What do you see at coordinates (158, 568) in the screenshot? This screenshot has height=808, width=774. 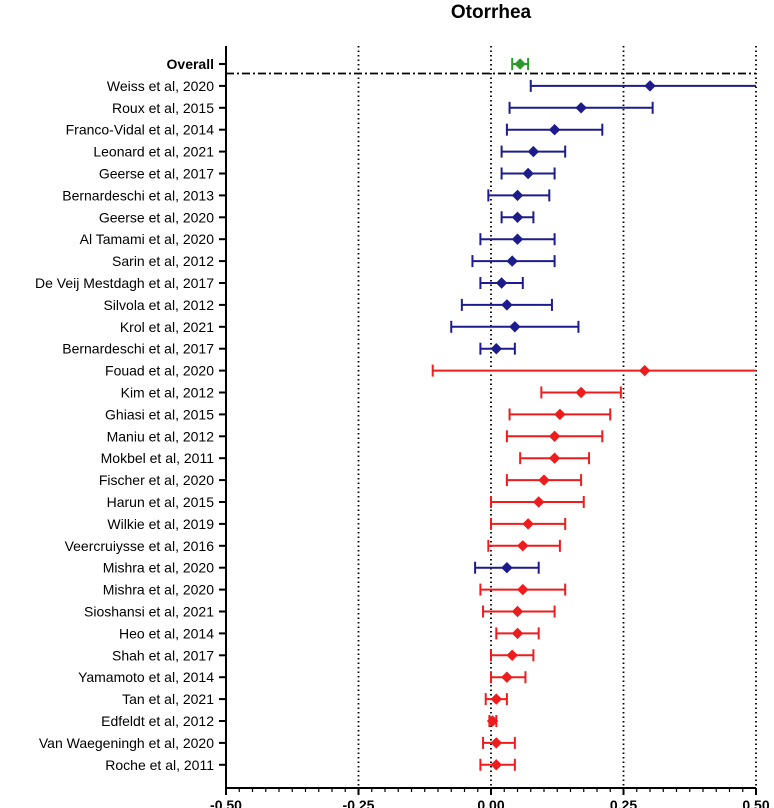 I see `study-23-label: Mishra et al, 2020` at bounding box center [158, 568].